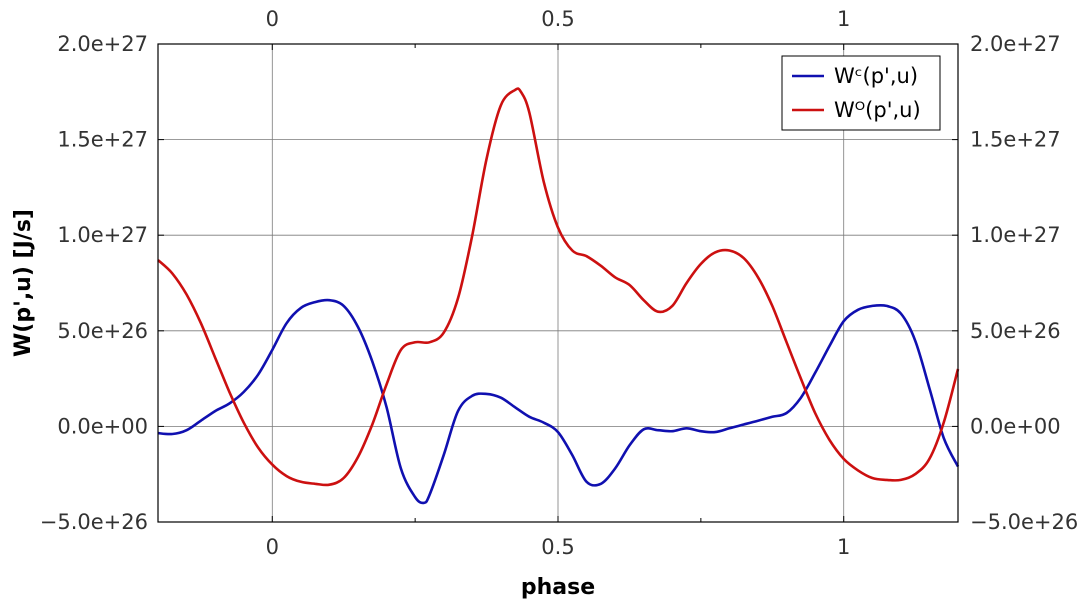 This screenshot has height=607, width=1086. Describe the element at coordinates (272, 19) in the screenshot. I see `x-tick-label-top: 0` at that location.